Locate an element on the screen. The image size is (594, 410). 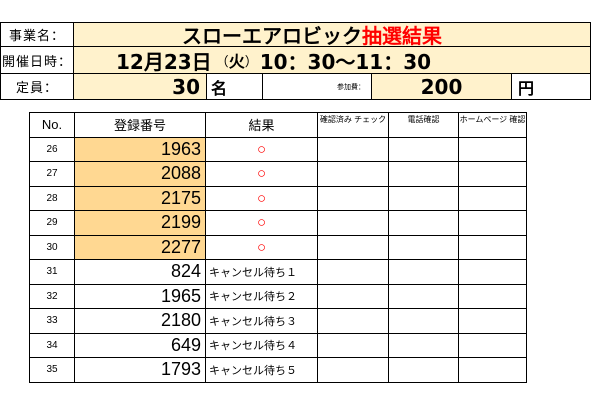
table-row: 26 1963 ○ is located at coordinates (278, 149).